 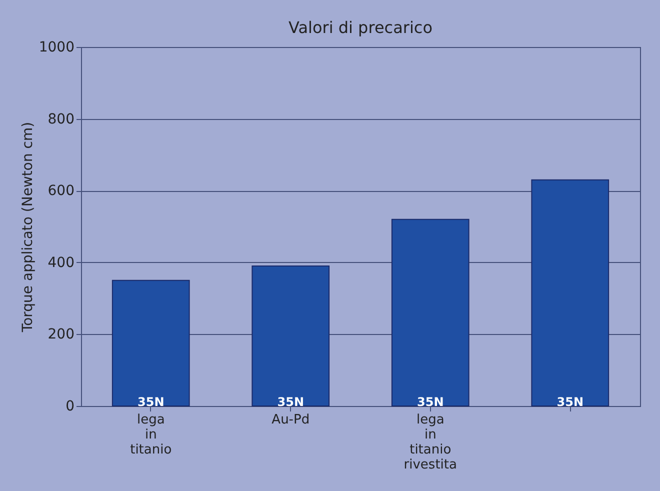 I want to click on y-tick-label: 800, so click(x=61, y=119).